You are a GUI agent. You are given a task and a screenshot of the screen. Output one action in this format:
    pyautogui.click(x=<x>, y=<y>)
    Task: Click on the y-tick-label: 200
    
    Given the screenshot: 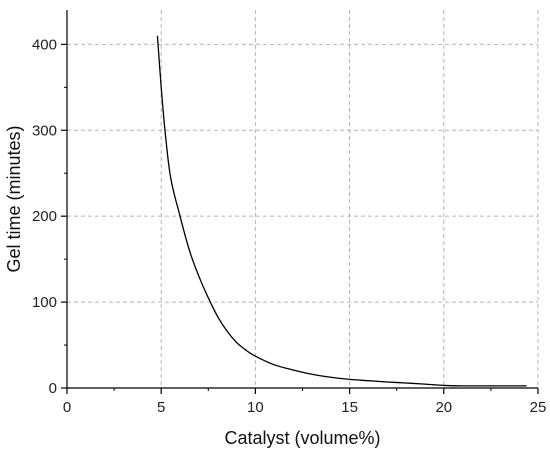 What is the action you would take?
    pyautogui.click(x=44, y=216)
    